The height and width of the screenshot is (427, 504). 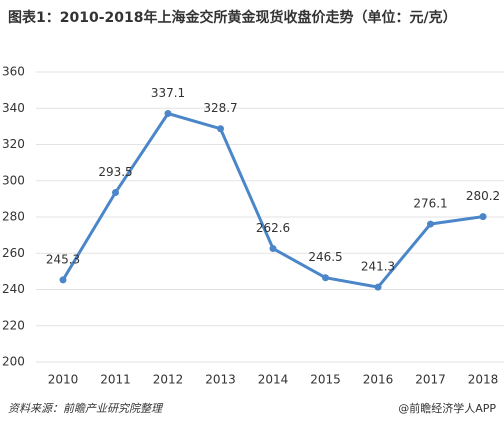 What do you see at coordinates (13, 144) in the screenshot?
I see `y-tick-label: 320` at bounding box center [13, 144].